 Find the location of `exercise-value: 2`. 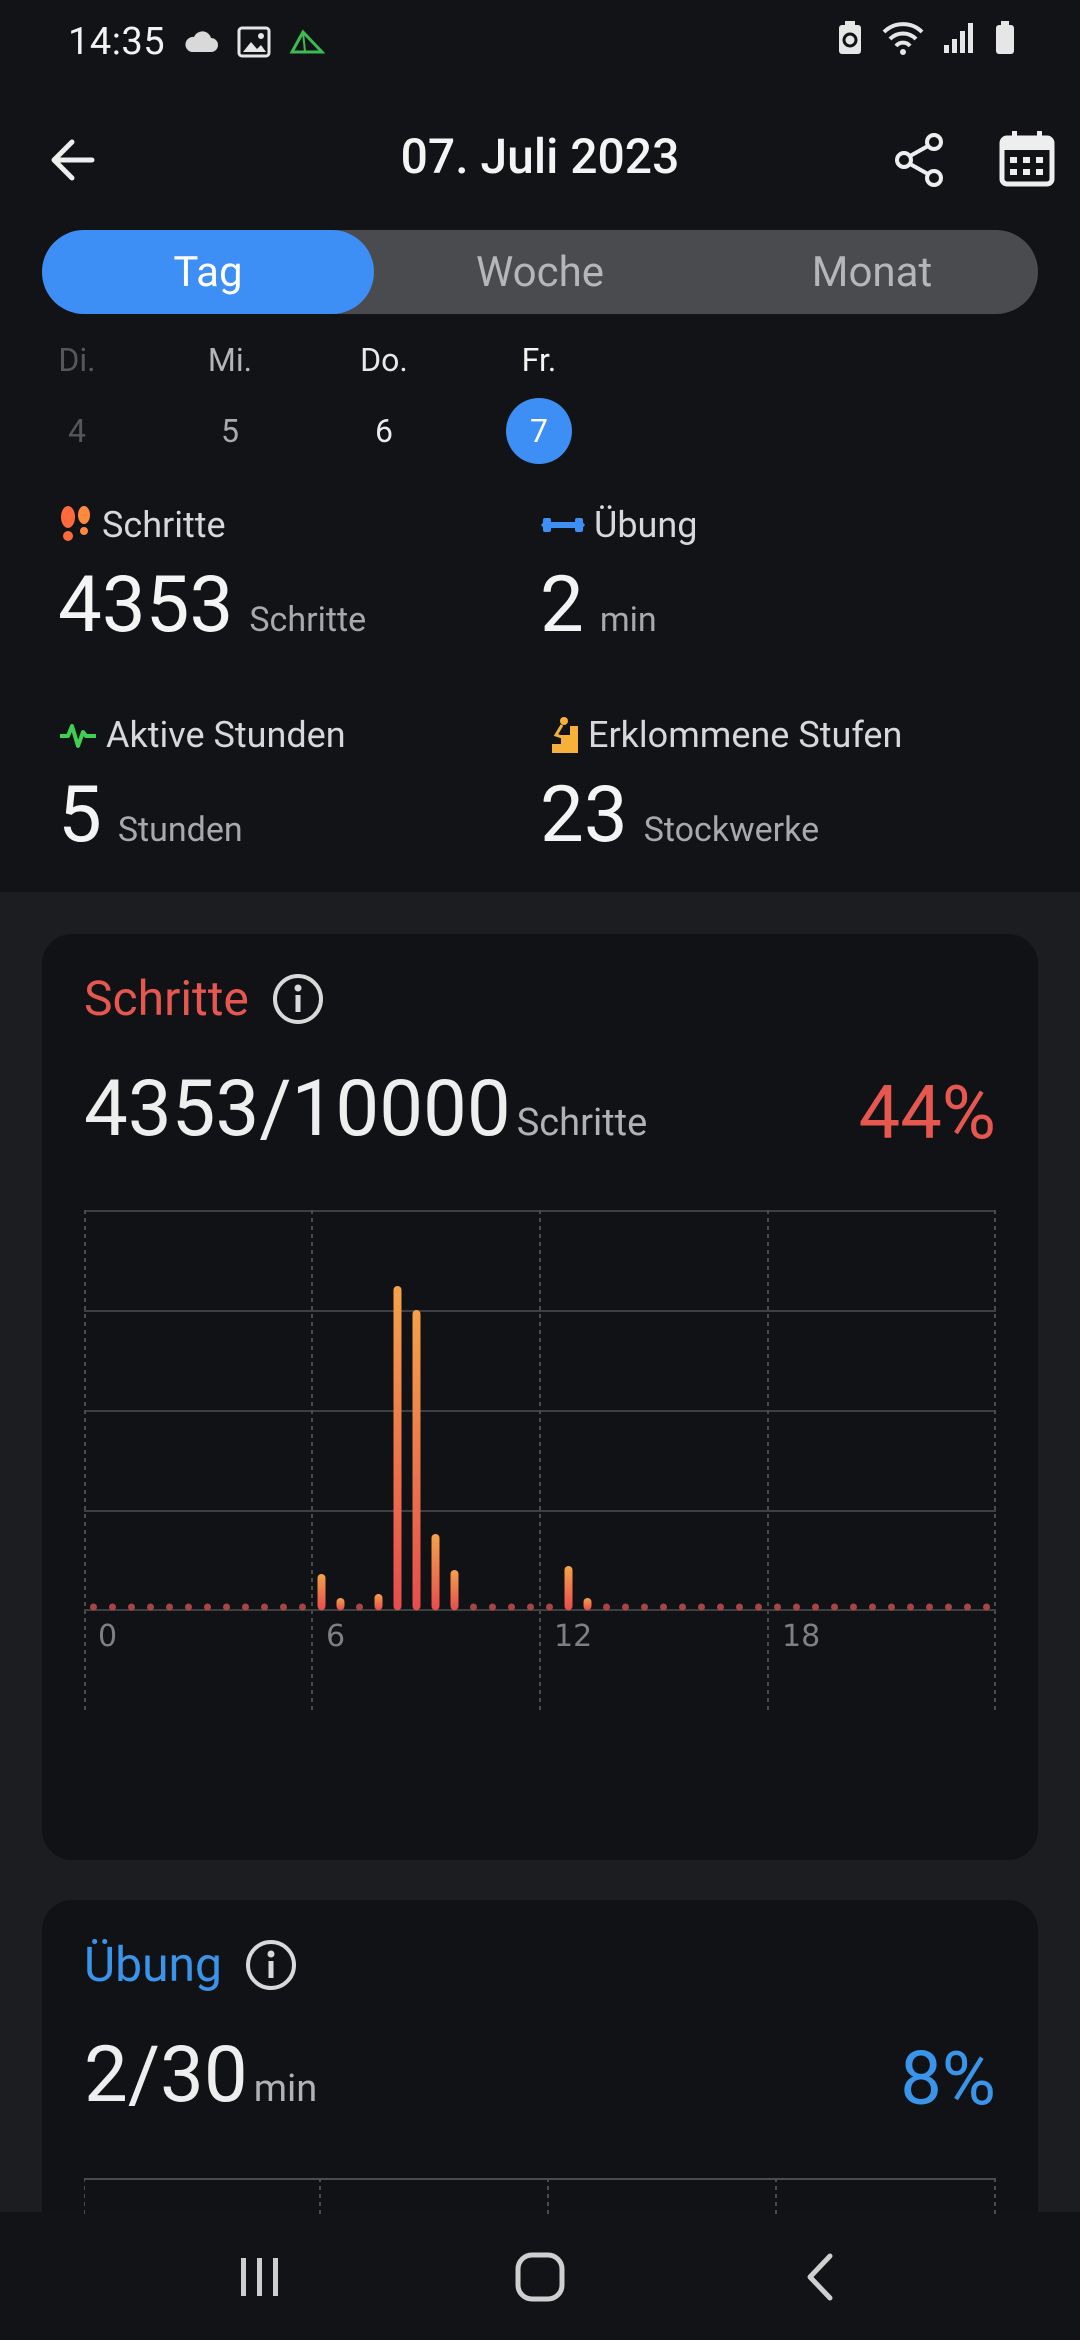

exercise-value: 2 is located at coordinates (562, 605).